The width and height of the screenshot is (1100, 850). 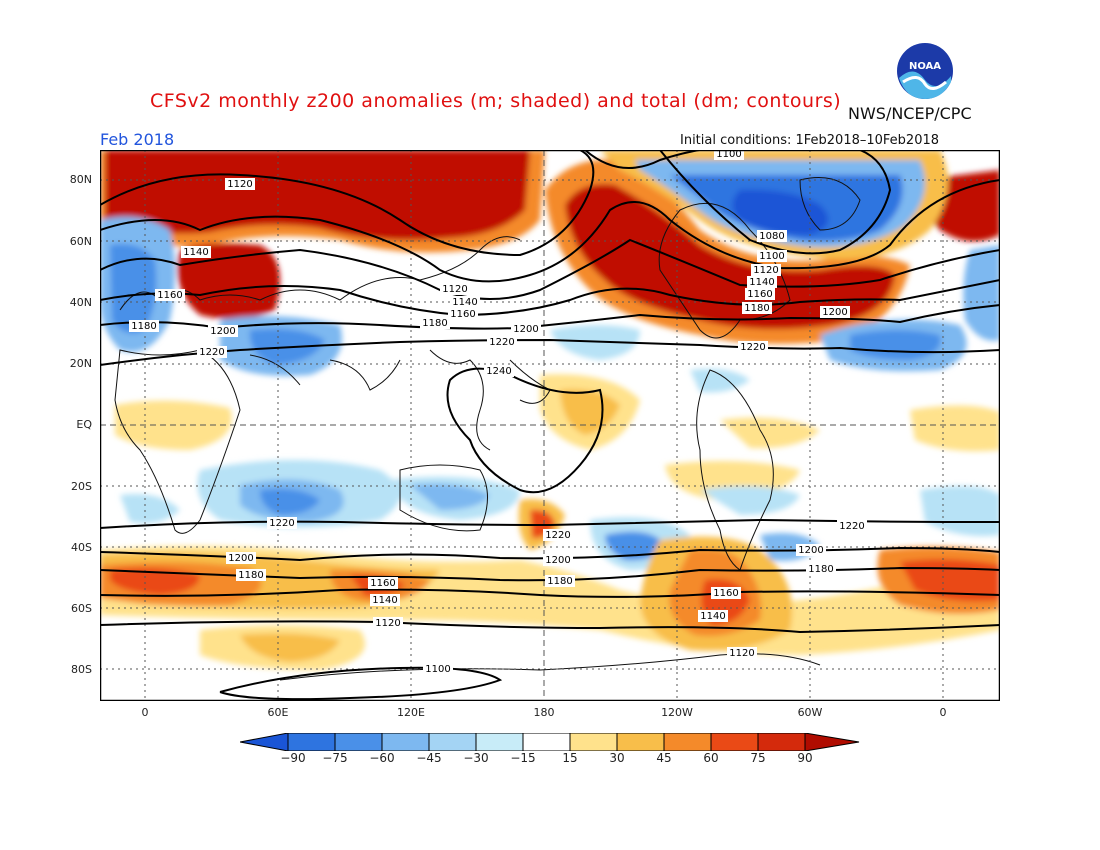 What do you see at coordinates (677, 712) in the screenshot?
I see `lon-label: 120W` at bounding box center [677, 712].